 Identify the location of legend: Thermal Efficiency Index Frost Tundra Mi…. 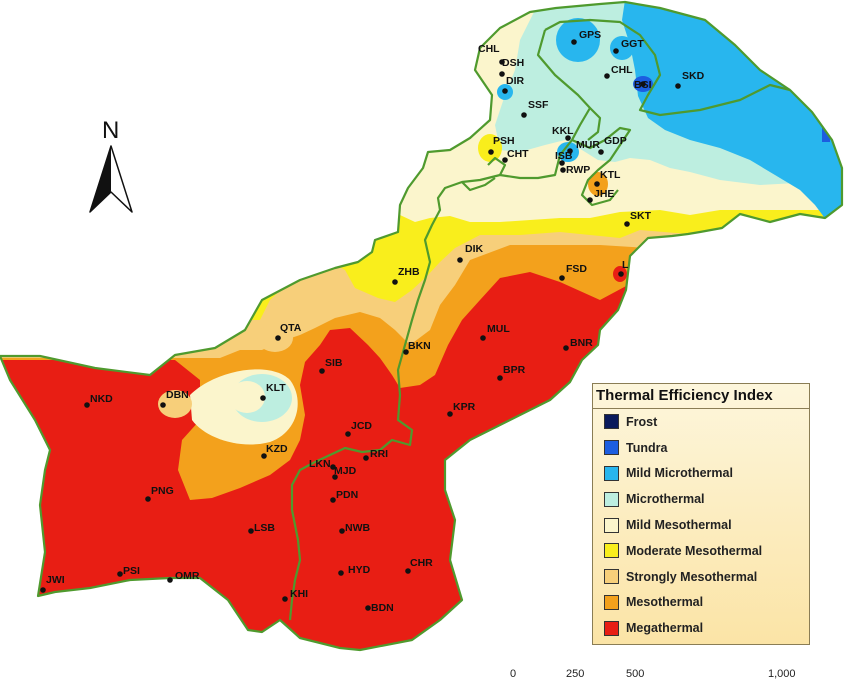
(701, 514).